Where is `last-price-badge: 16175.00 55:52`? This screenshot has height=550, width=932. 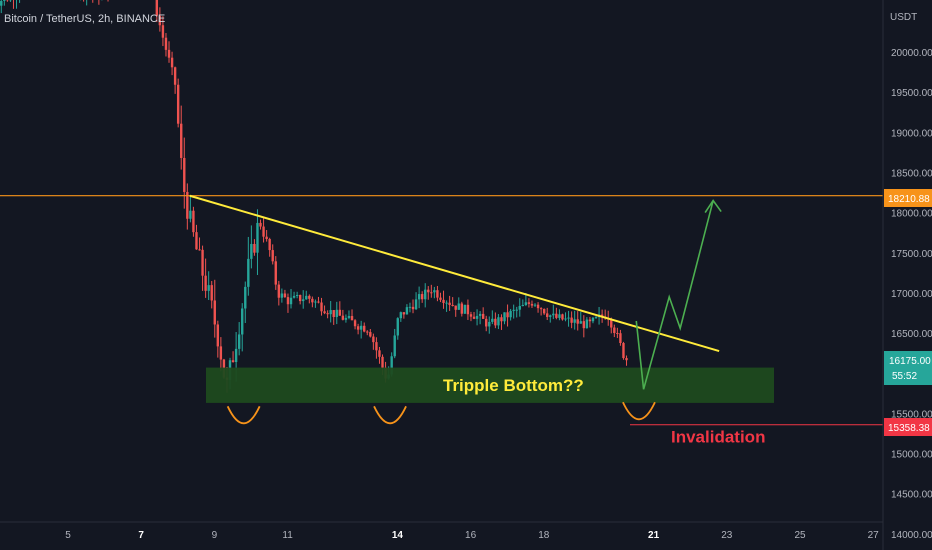 last-price-badge: 16175.00 55:52 is located at coordinates (908, 368).